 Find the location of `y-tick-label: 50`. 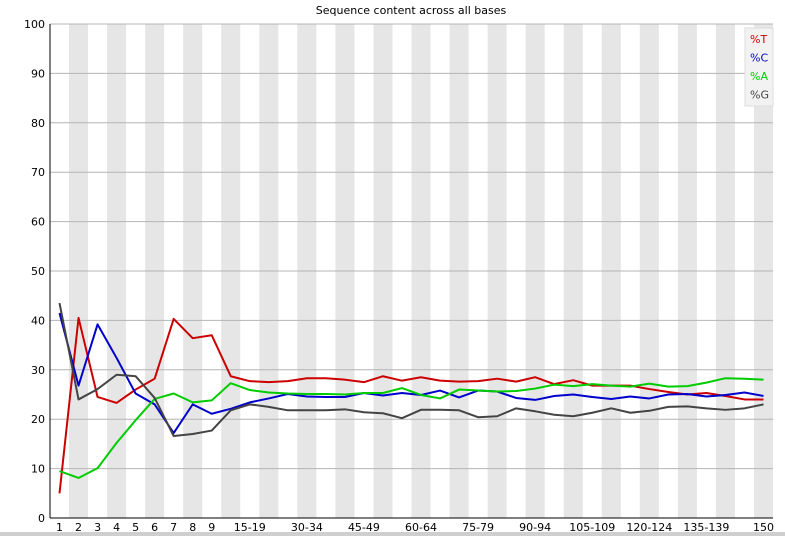

y-tick-label: 50 is located at coordinates (38, 271).